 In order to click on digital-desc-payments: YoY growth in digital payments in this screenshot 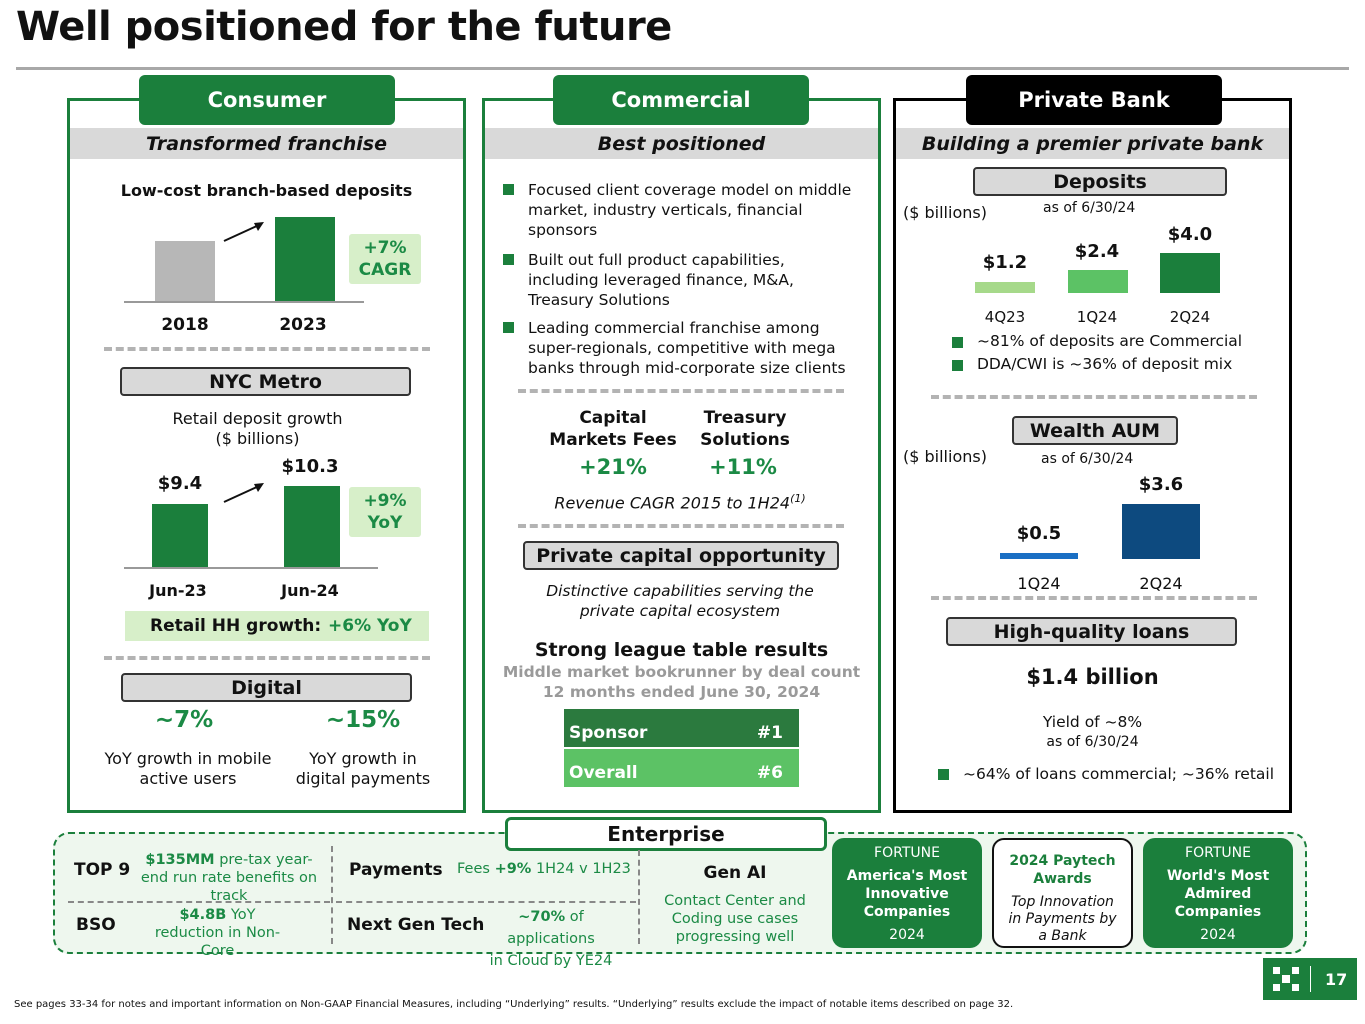, I will do `click(363, 768)`.